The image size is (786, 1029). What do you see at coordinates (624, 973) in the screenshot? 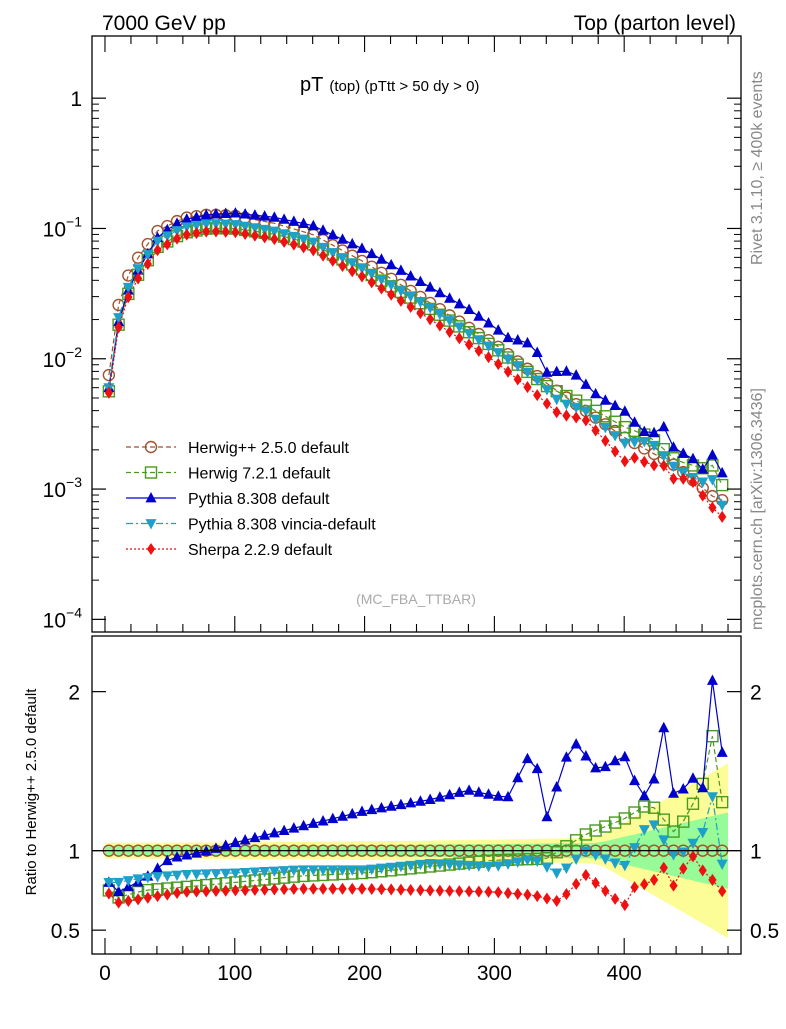
I see `xtick-label-4: 400` at bounding box center [624, 973].